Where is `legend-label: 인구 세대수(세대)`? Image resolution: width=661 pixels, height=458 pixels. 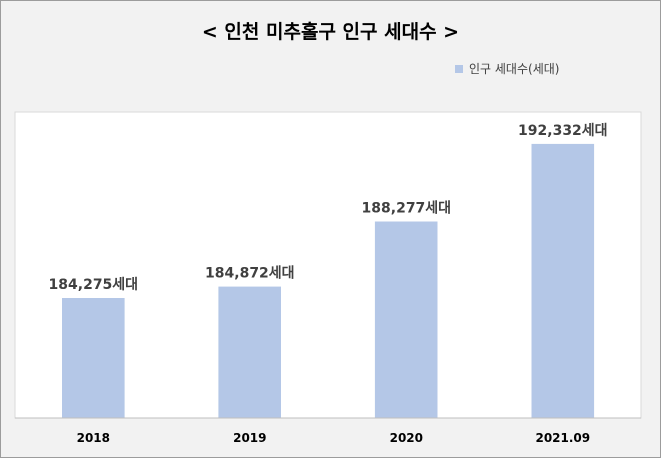
legend-label: 인구 세대수(세대) is located at coordinates (514, 69).